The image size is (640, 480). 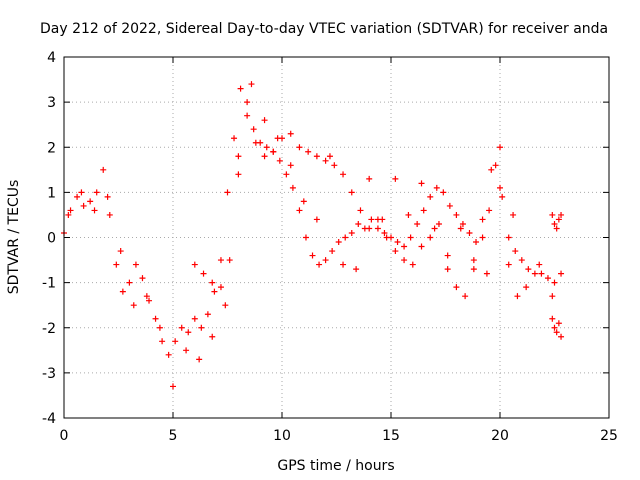 I want to click on x-tick-label-2: 10, so click(x=282, y=436).